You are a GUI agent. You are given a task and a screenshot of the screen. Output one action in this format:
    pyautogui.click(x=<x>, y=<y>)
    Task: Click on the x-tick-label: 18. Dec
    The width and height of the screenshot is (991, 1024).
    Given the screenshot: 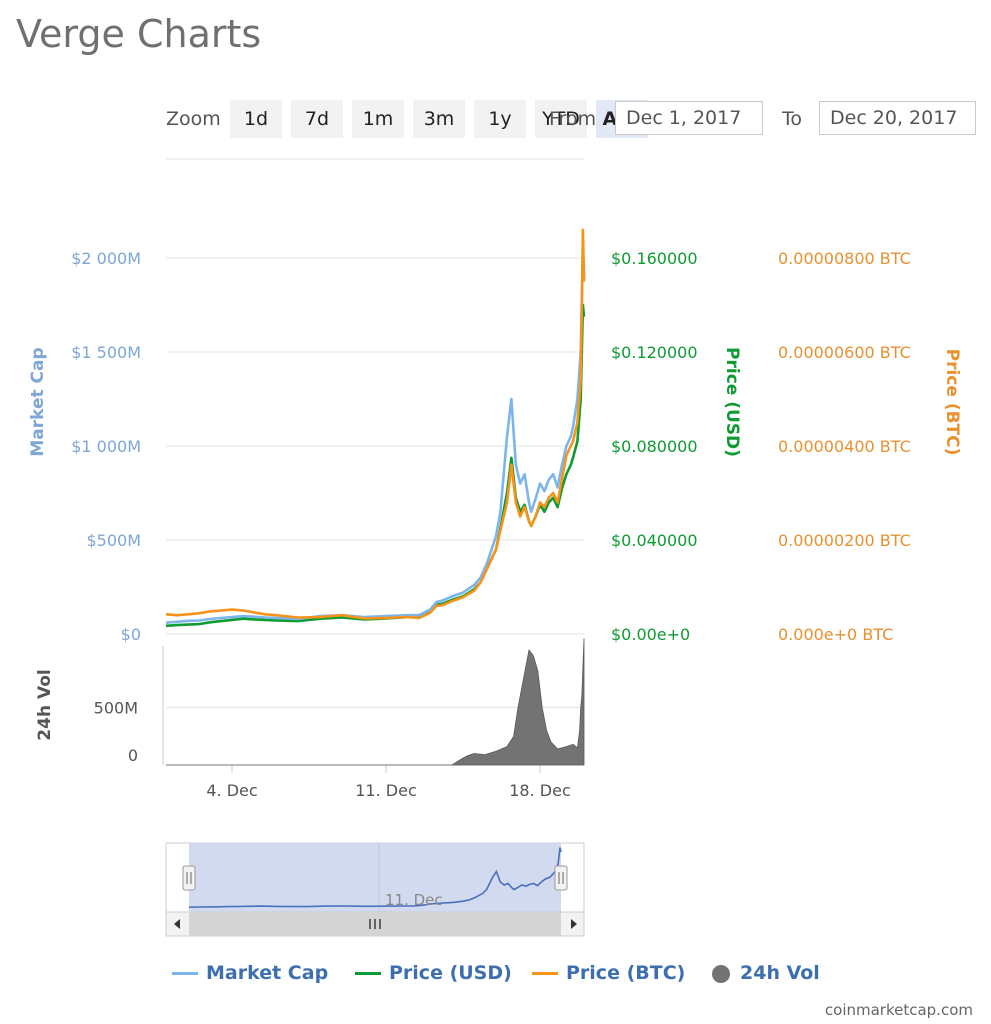 What is the action you would take?
    pyautogui.click(x=540, y=790)
    